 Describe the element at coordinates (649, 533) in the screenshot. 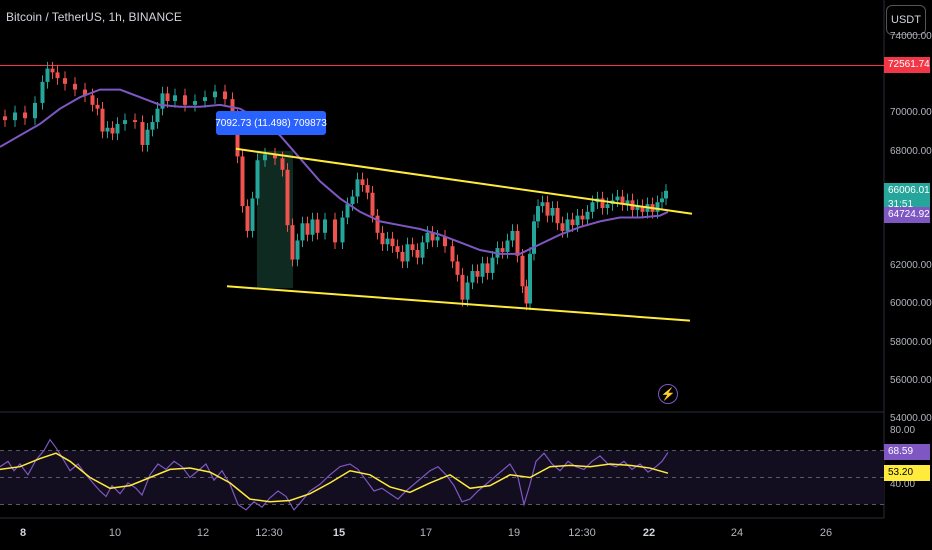

I see `time-tick-label: 22` at that location.